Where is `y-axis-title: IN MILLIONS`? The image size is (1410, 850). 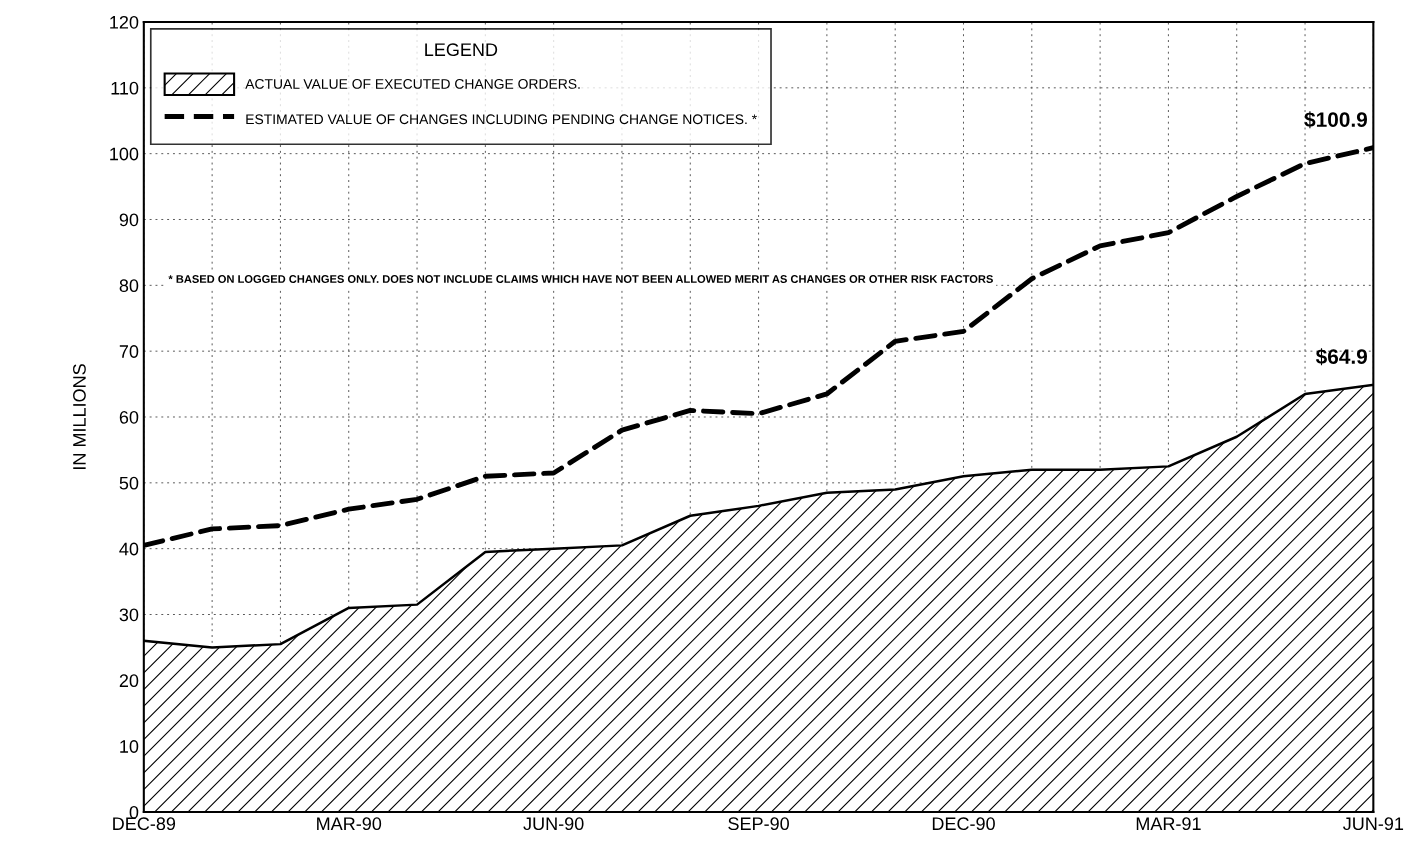 y-axis-title: IN MILLIONS is located at coordinates (79, 417).